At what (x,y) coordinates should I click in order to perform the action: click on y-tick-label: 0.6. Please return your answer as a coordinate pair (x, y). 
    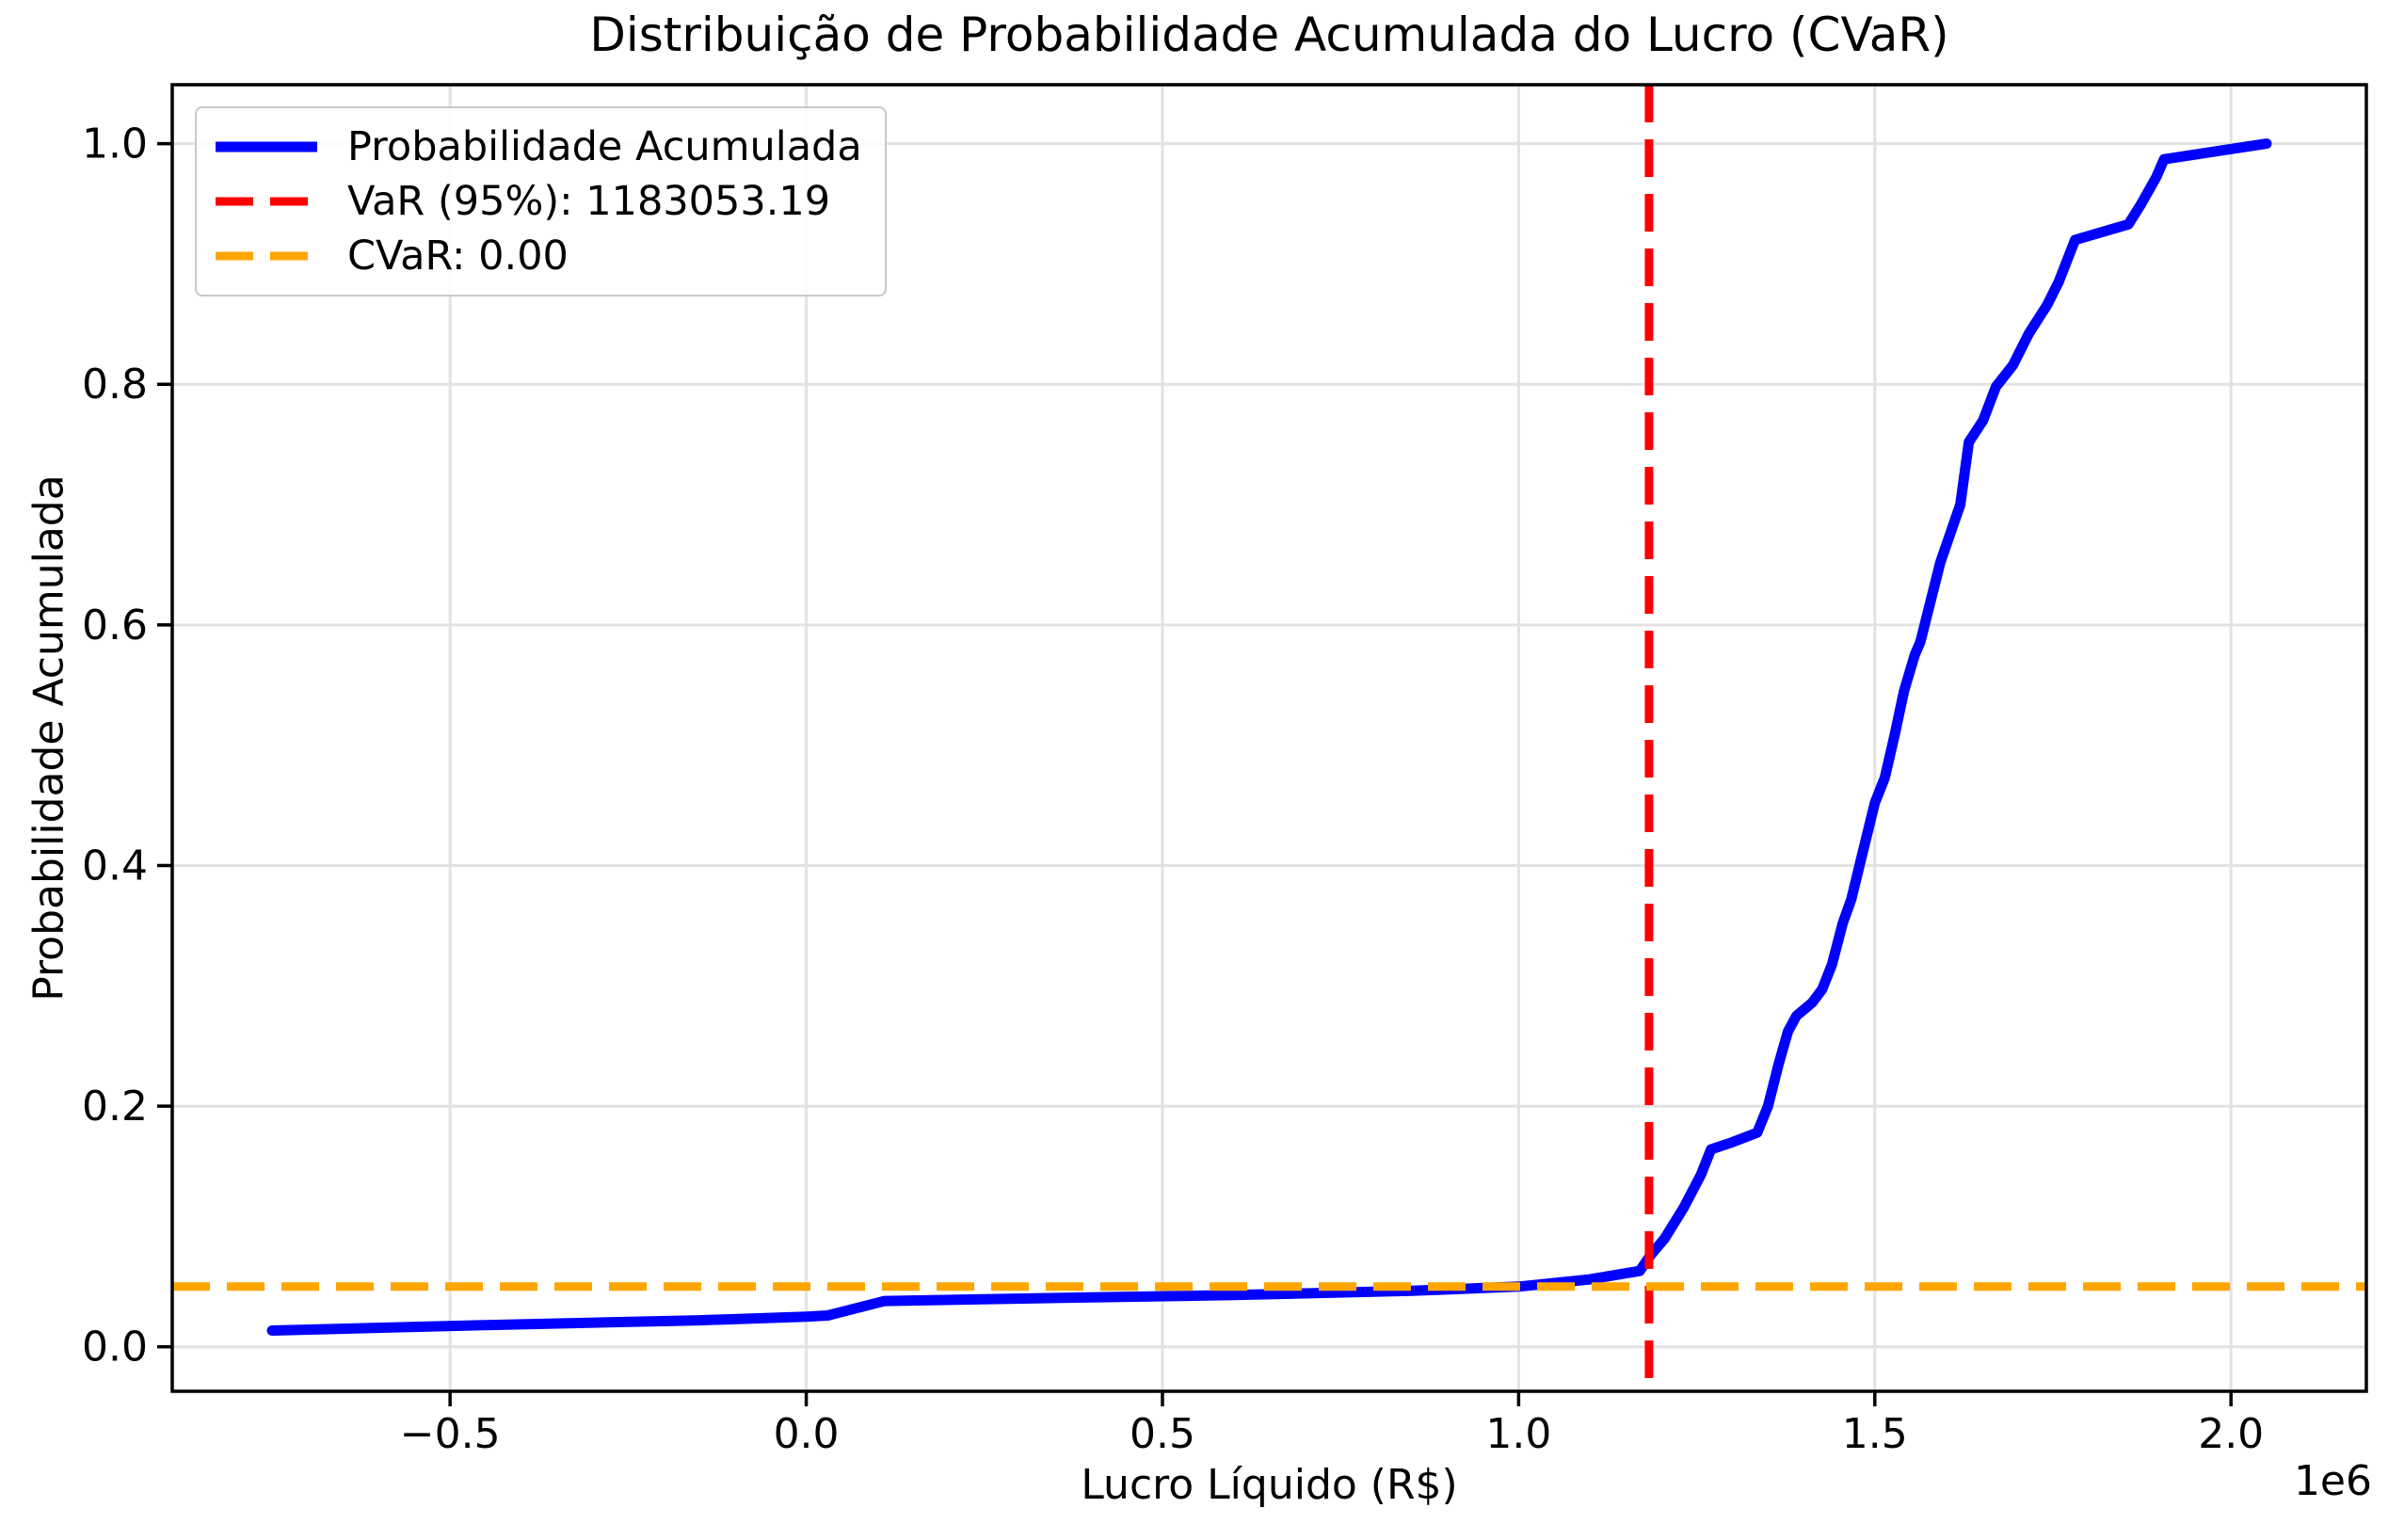
    Looking at the image, I should click on (115, 626).